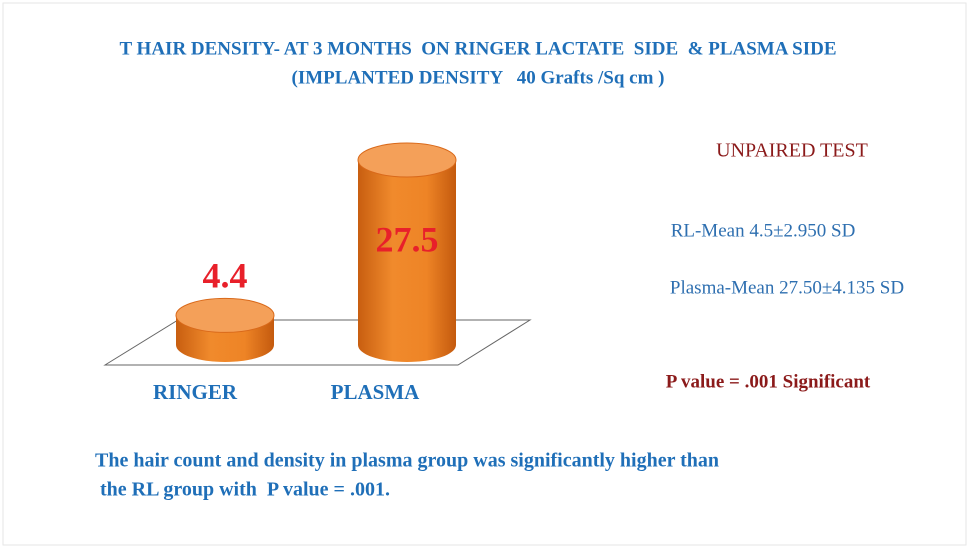 This screenshot has width=969, height=548. What do you see at coordinates (768, 381) in the screenshot?
I see `annotation: P value = .001 Significant` at bounding box center [768, 381].